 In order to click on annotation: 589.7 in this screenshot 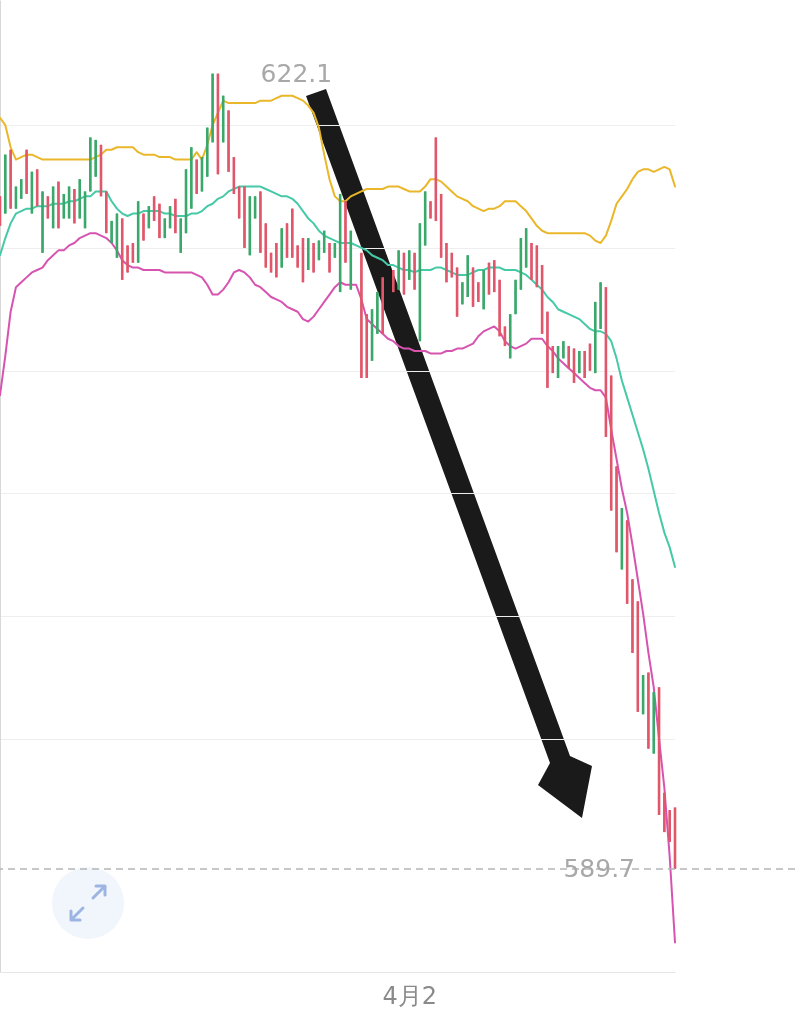, I will do `click(599, 868)`.